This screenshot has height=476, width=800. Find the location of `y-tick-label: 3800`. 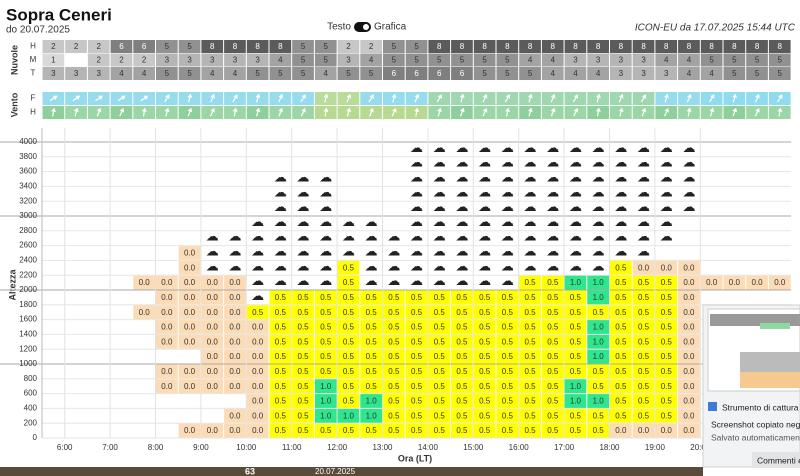

y-tick-label: 3800 is located at coordinates (28, 156).